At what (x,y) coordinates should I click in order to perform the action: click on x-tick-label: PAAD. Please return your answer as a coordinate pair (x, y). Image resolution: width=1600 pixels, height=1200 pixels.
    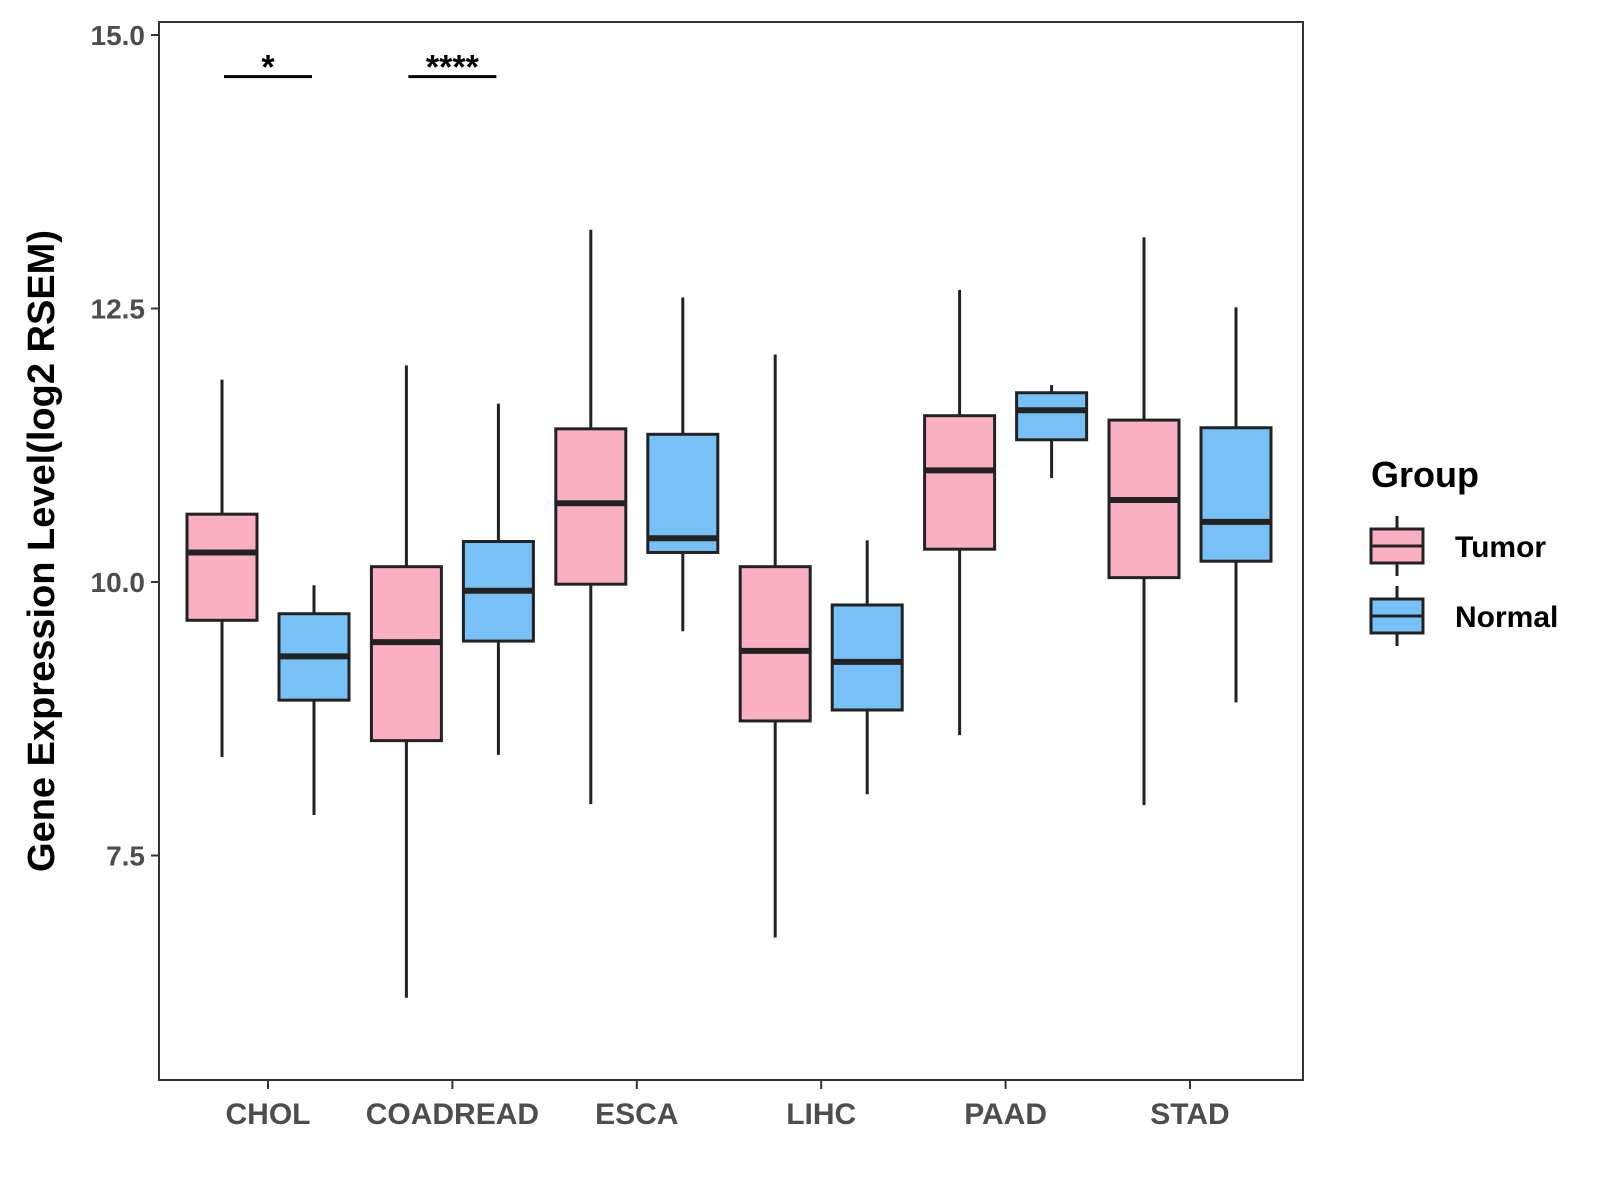
    Looking at the image, I should click on (1005, 1114).